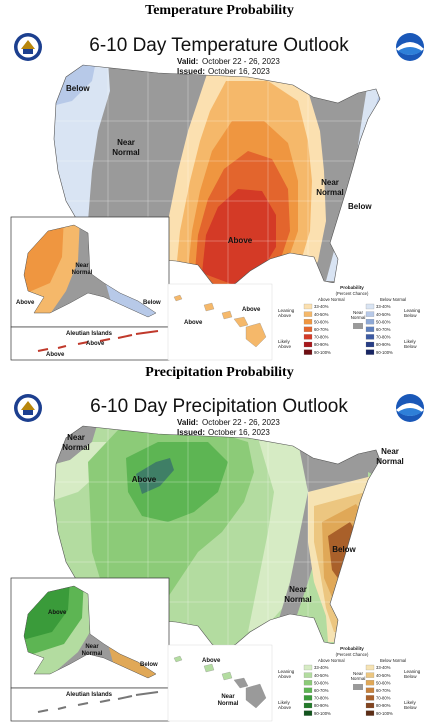  Describe the element at coordinates (239, 71) in the screenshot. I see `temperature-issued-value: October 16, 2023` at that location.